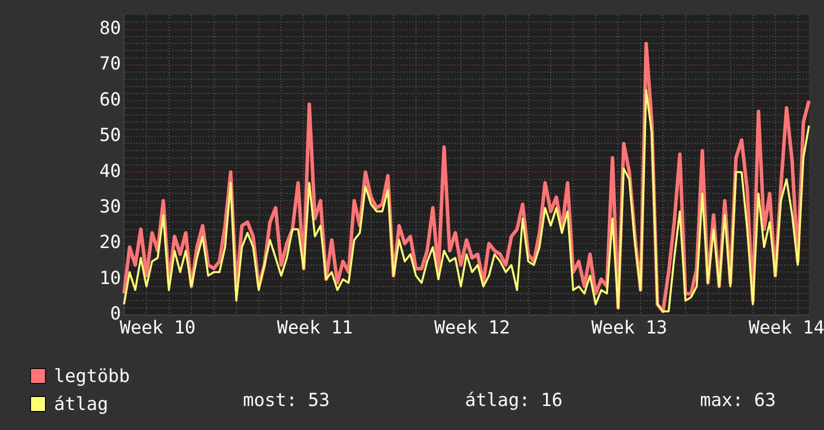 Image resolution: width=824 pixels, height=430 pixels. What do you see at coordinates (110, 99) in the screenshot?
I see `y-tick-label: 60` at bounding box center [110, 99].